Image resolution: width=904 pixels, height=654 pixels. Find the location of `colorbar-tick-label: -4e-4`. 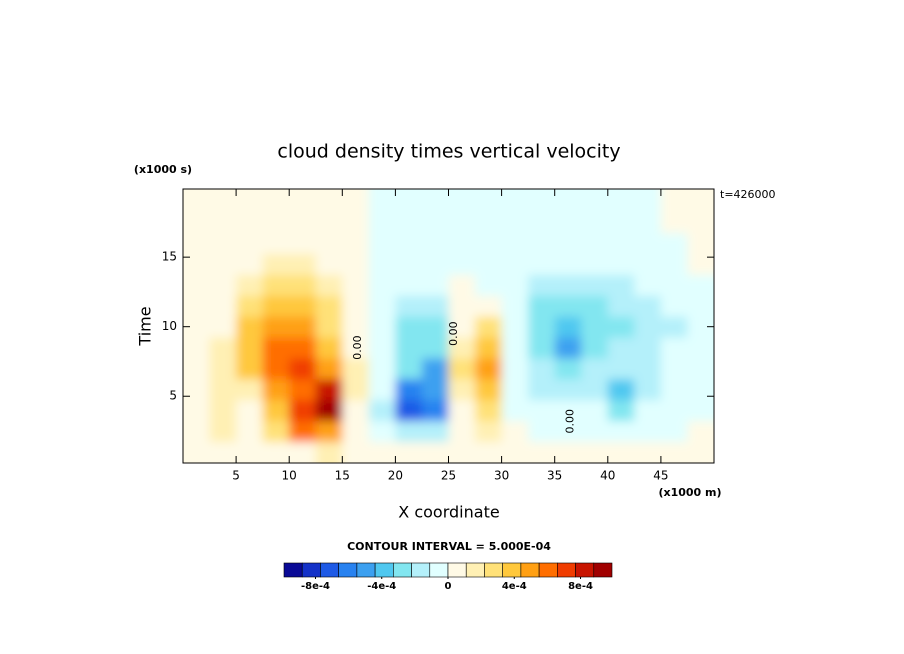

colorbar-tick-label: -4e-4 is located at coordinates (381, 586).